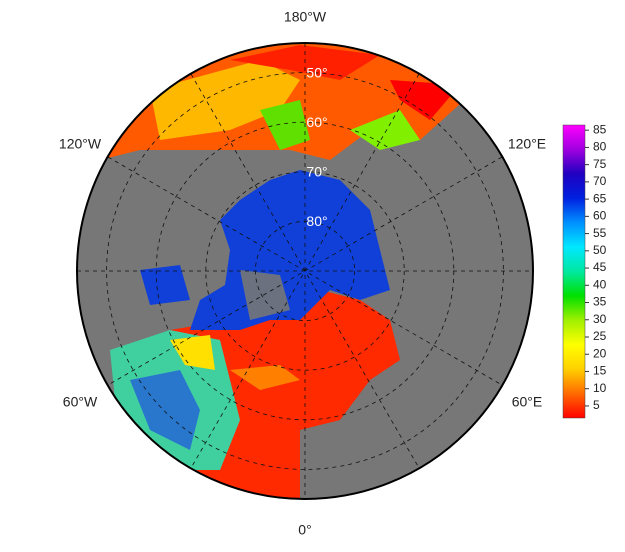 The width and height of the screenshot is (625, 552). What do you see at coordinates (265, 295) in the screenshot?
I see `land` at bounding box center [265, 295].